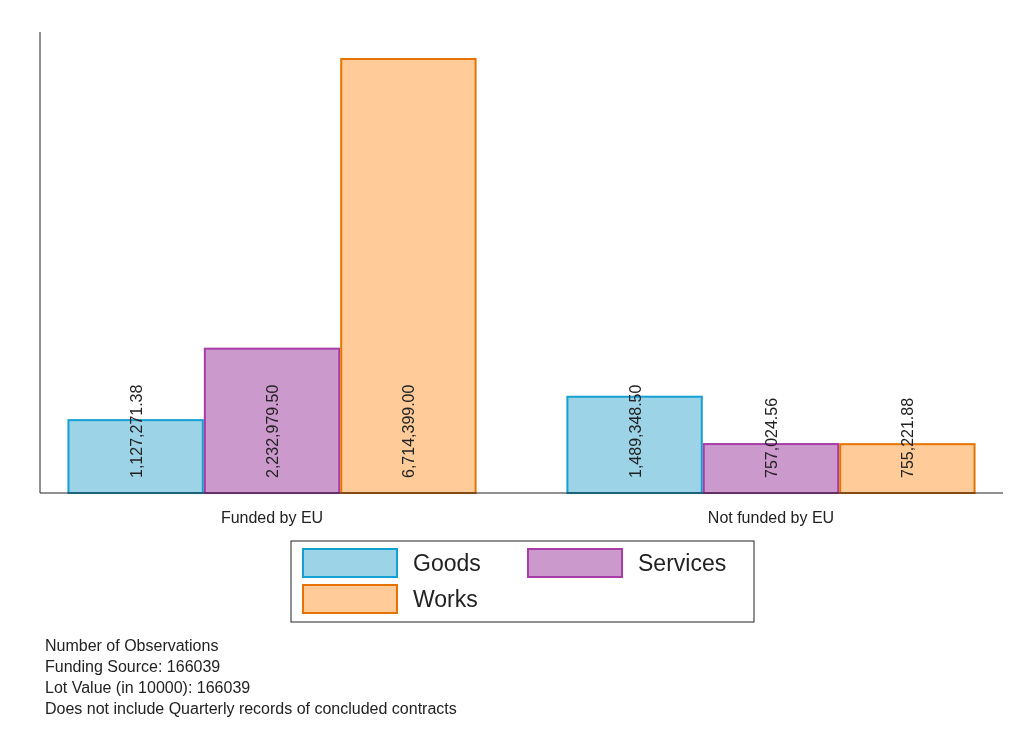 The image size is (1020, 747). Describe the element at coordinates (445, 599) in the screenshot. I see `legend-label: Works` at that location.